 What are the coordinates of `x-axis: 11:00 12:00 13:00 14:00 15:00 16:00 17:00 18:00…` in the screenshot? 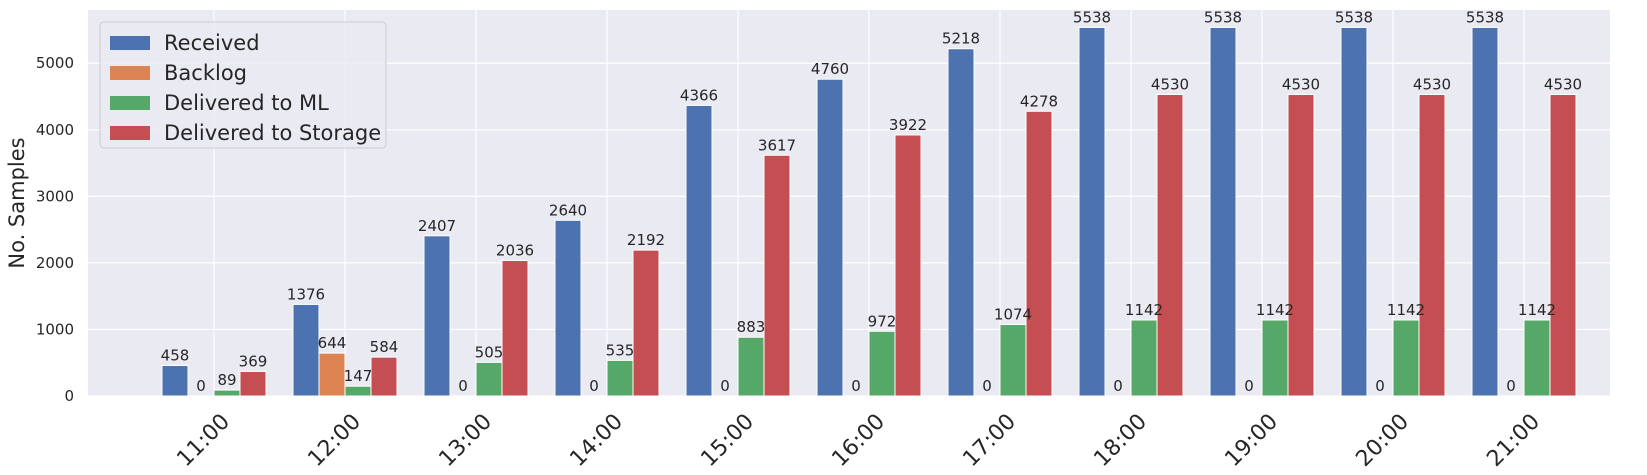 It's located at (858, 440).